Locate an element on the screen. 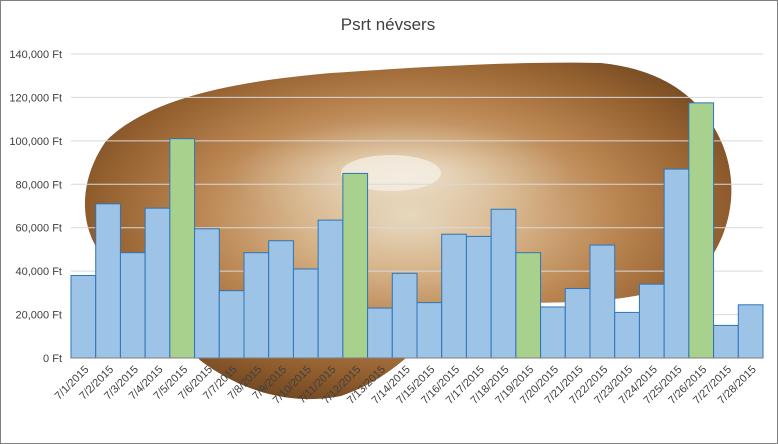  bar-7-27-2015 is located at coordinates (726, 341).